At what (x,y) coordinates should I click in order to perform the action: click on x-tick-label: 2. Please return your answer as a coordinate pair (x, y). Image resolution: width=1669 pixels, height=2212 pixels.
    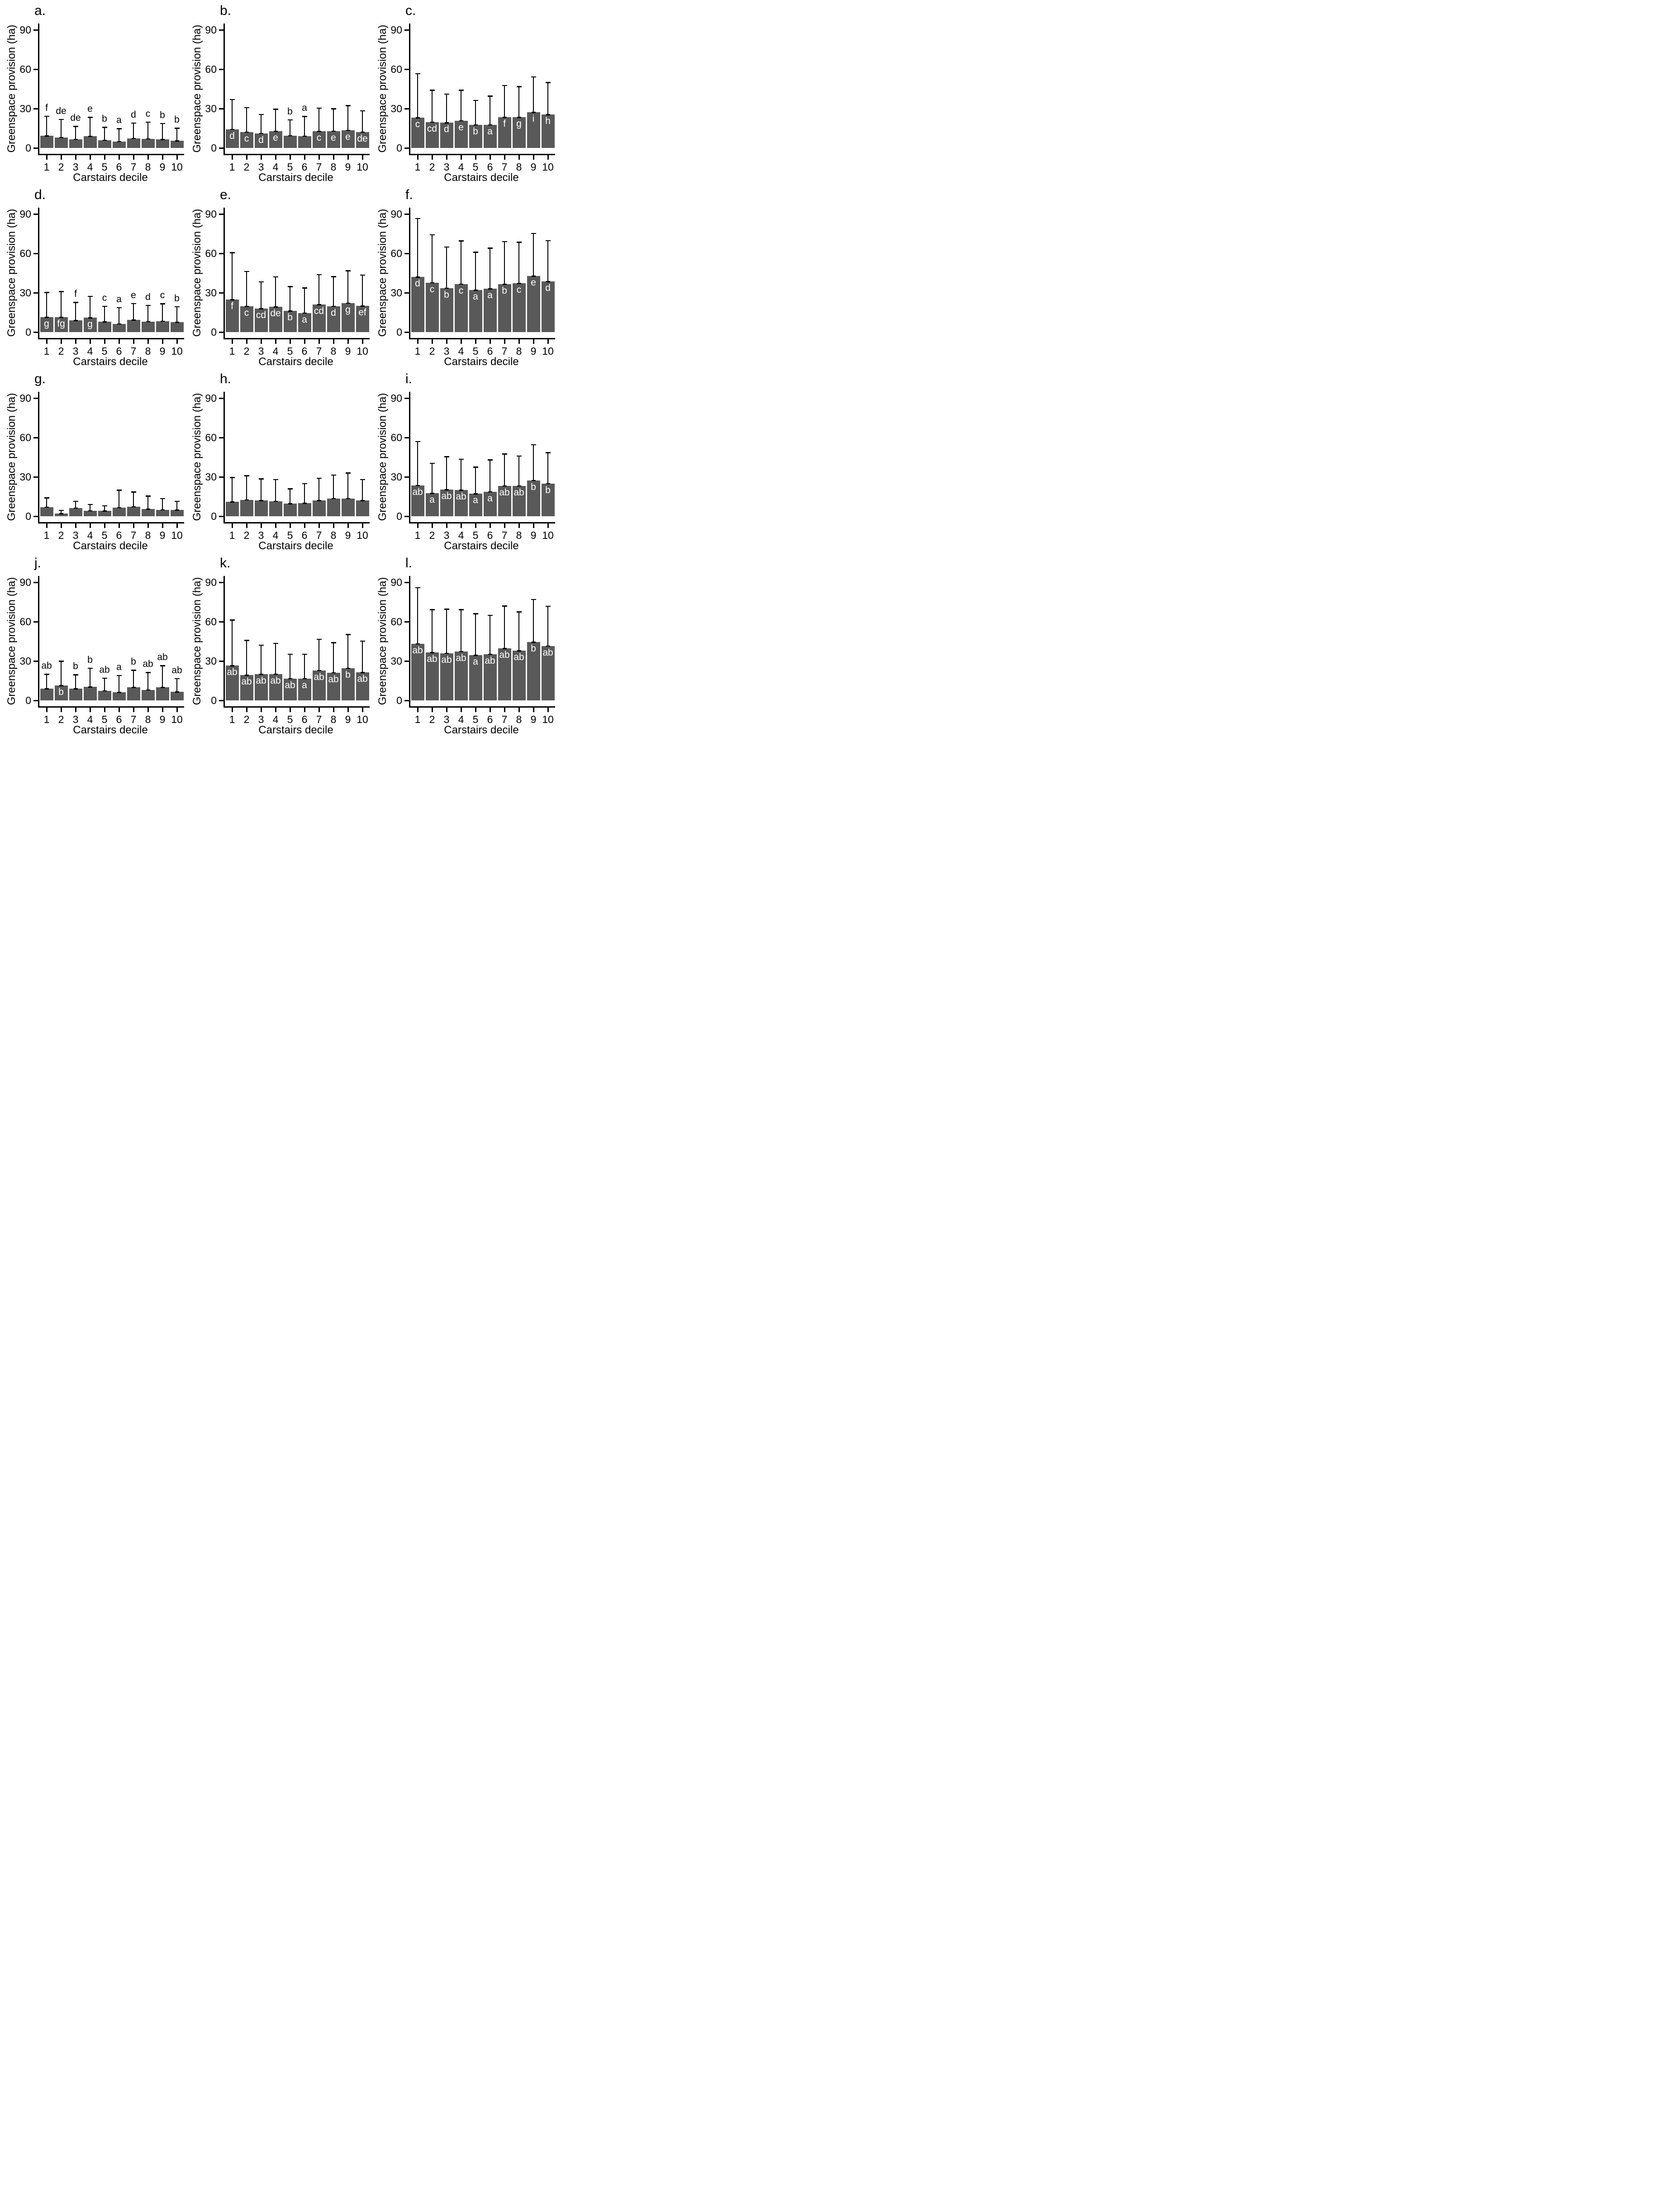
    Looking at the image, I should click on (432, 719).